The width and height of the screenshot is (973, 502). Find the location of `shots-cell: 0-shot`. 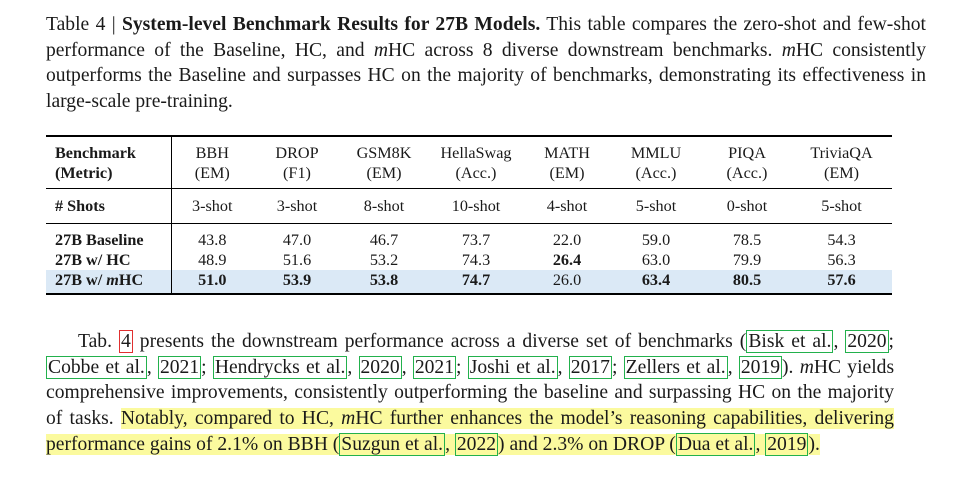

shots-cell: 0-shot is located at coordinates (747, 206).